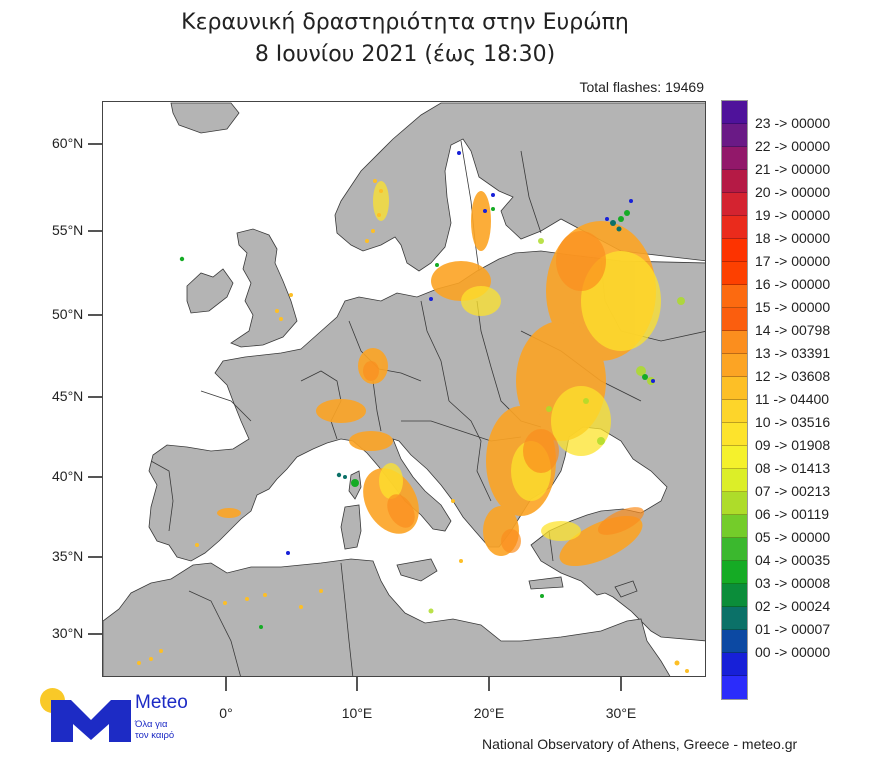 This screenshot has width=880, height=761. I want to click on legend-label: 05 -> 00000, so click(793, 537).